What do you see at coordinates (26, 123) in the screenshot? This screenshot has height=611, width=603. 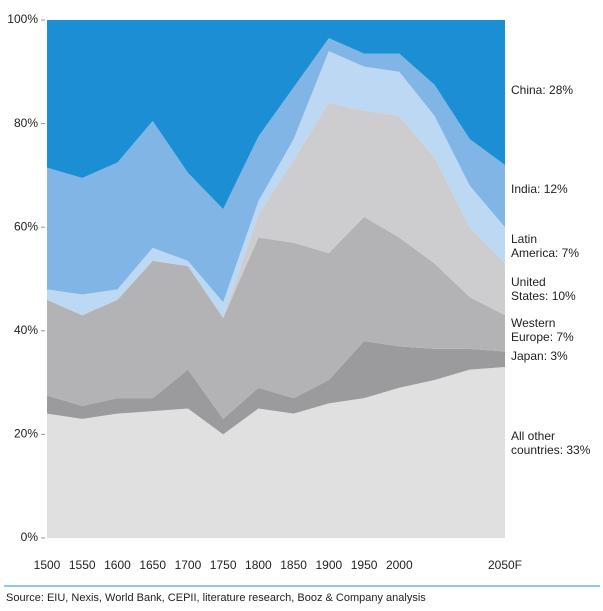 I see `y-tick-label: 80%` at bounding box center [26, 123].